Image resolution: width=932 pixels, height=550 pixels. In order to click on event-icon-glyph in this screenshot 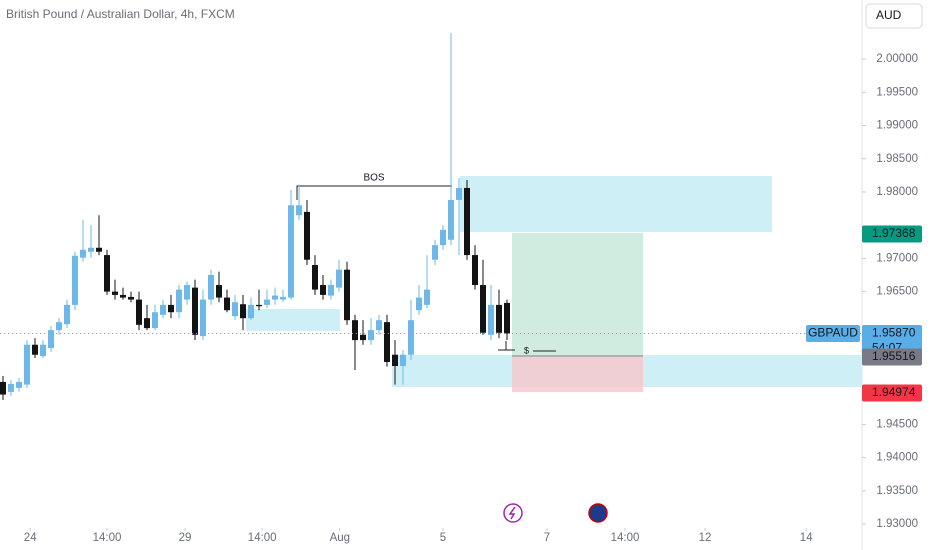, I will do `click(512, 513)`.